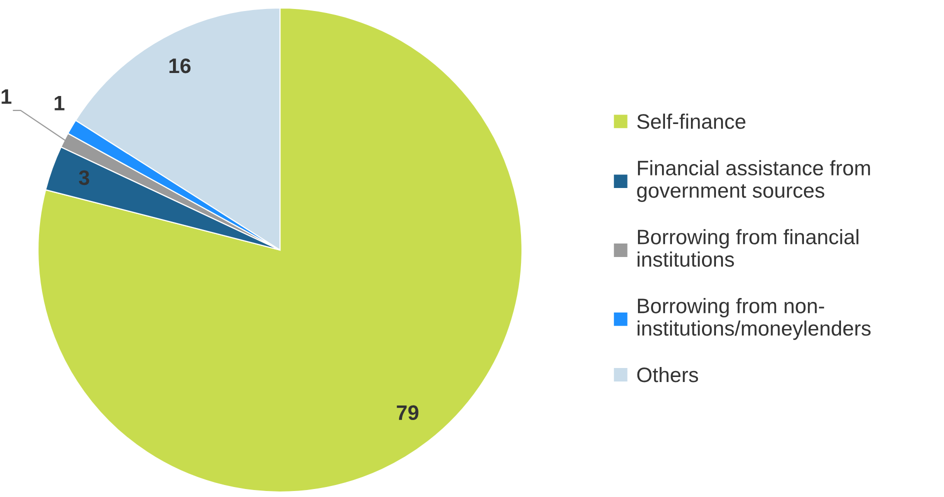 This screenshot has height=497, width=944. Describe the element at coordinates (84, 178) in the screenshot. I see `data-label: 3` at that location.